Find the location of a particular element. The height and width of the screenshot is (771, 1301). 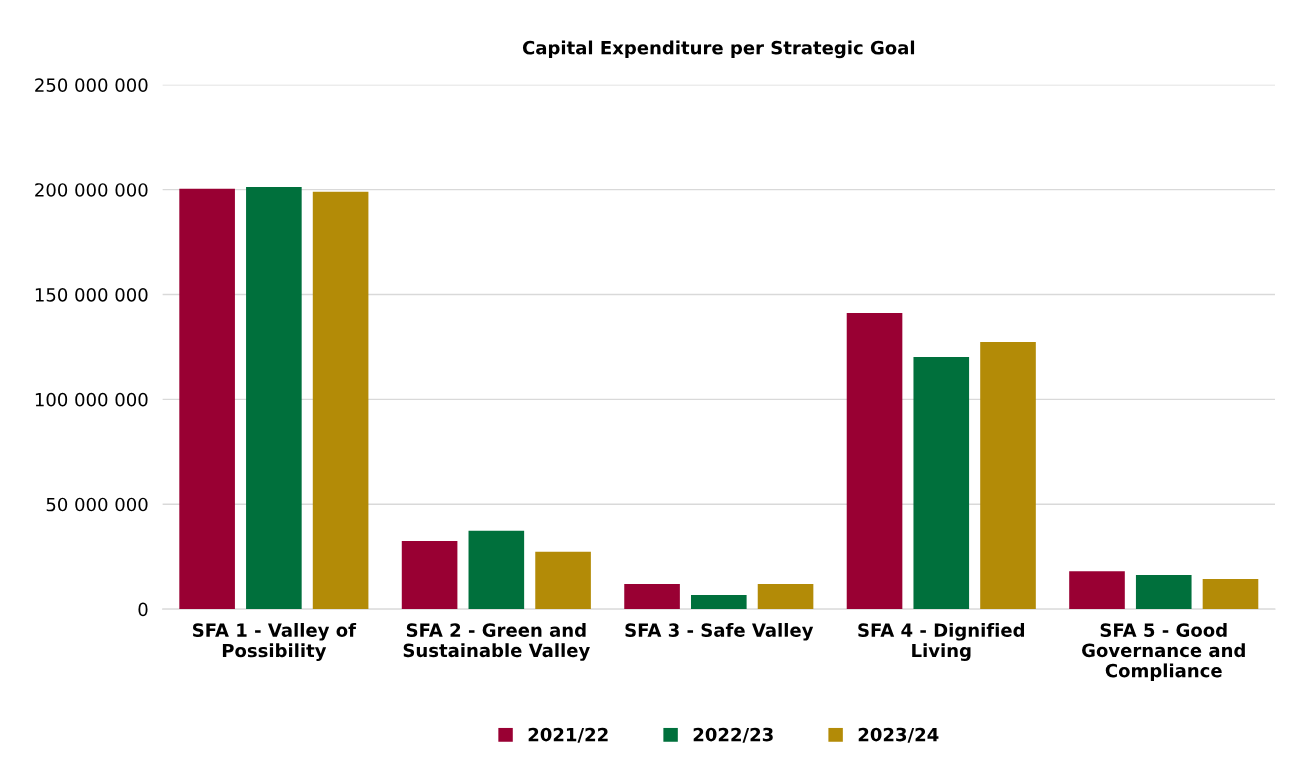

chart-title: Capital Expenditure per Strategic Goal is located at coordinates (718, 49).